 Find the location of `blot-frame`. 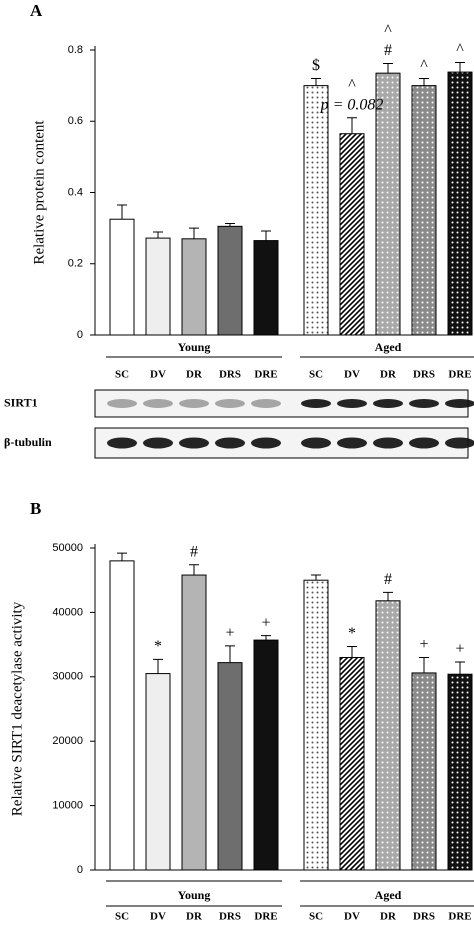

blot-frame is located at coordinates (281, 403).